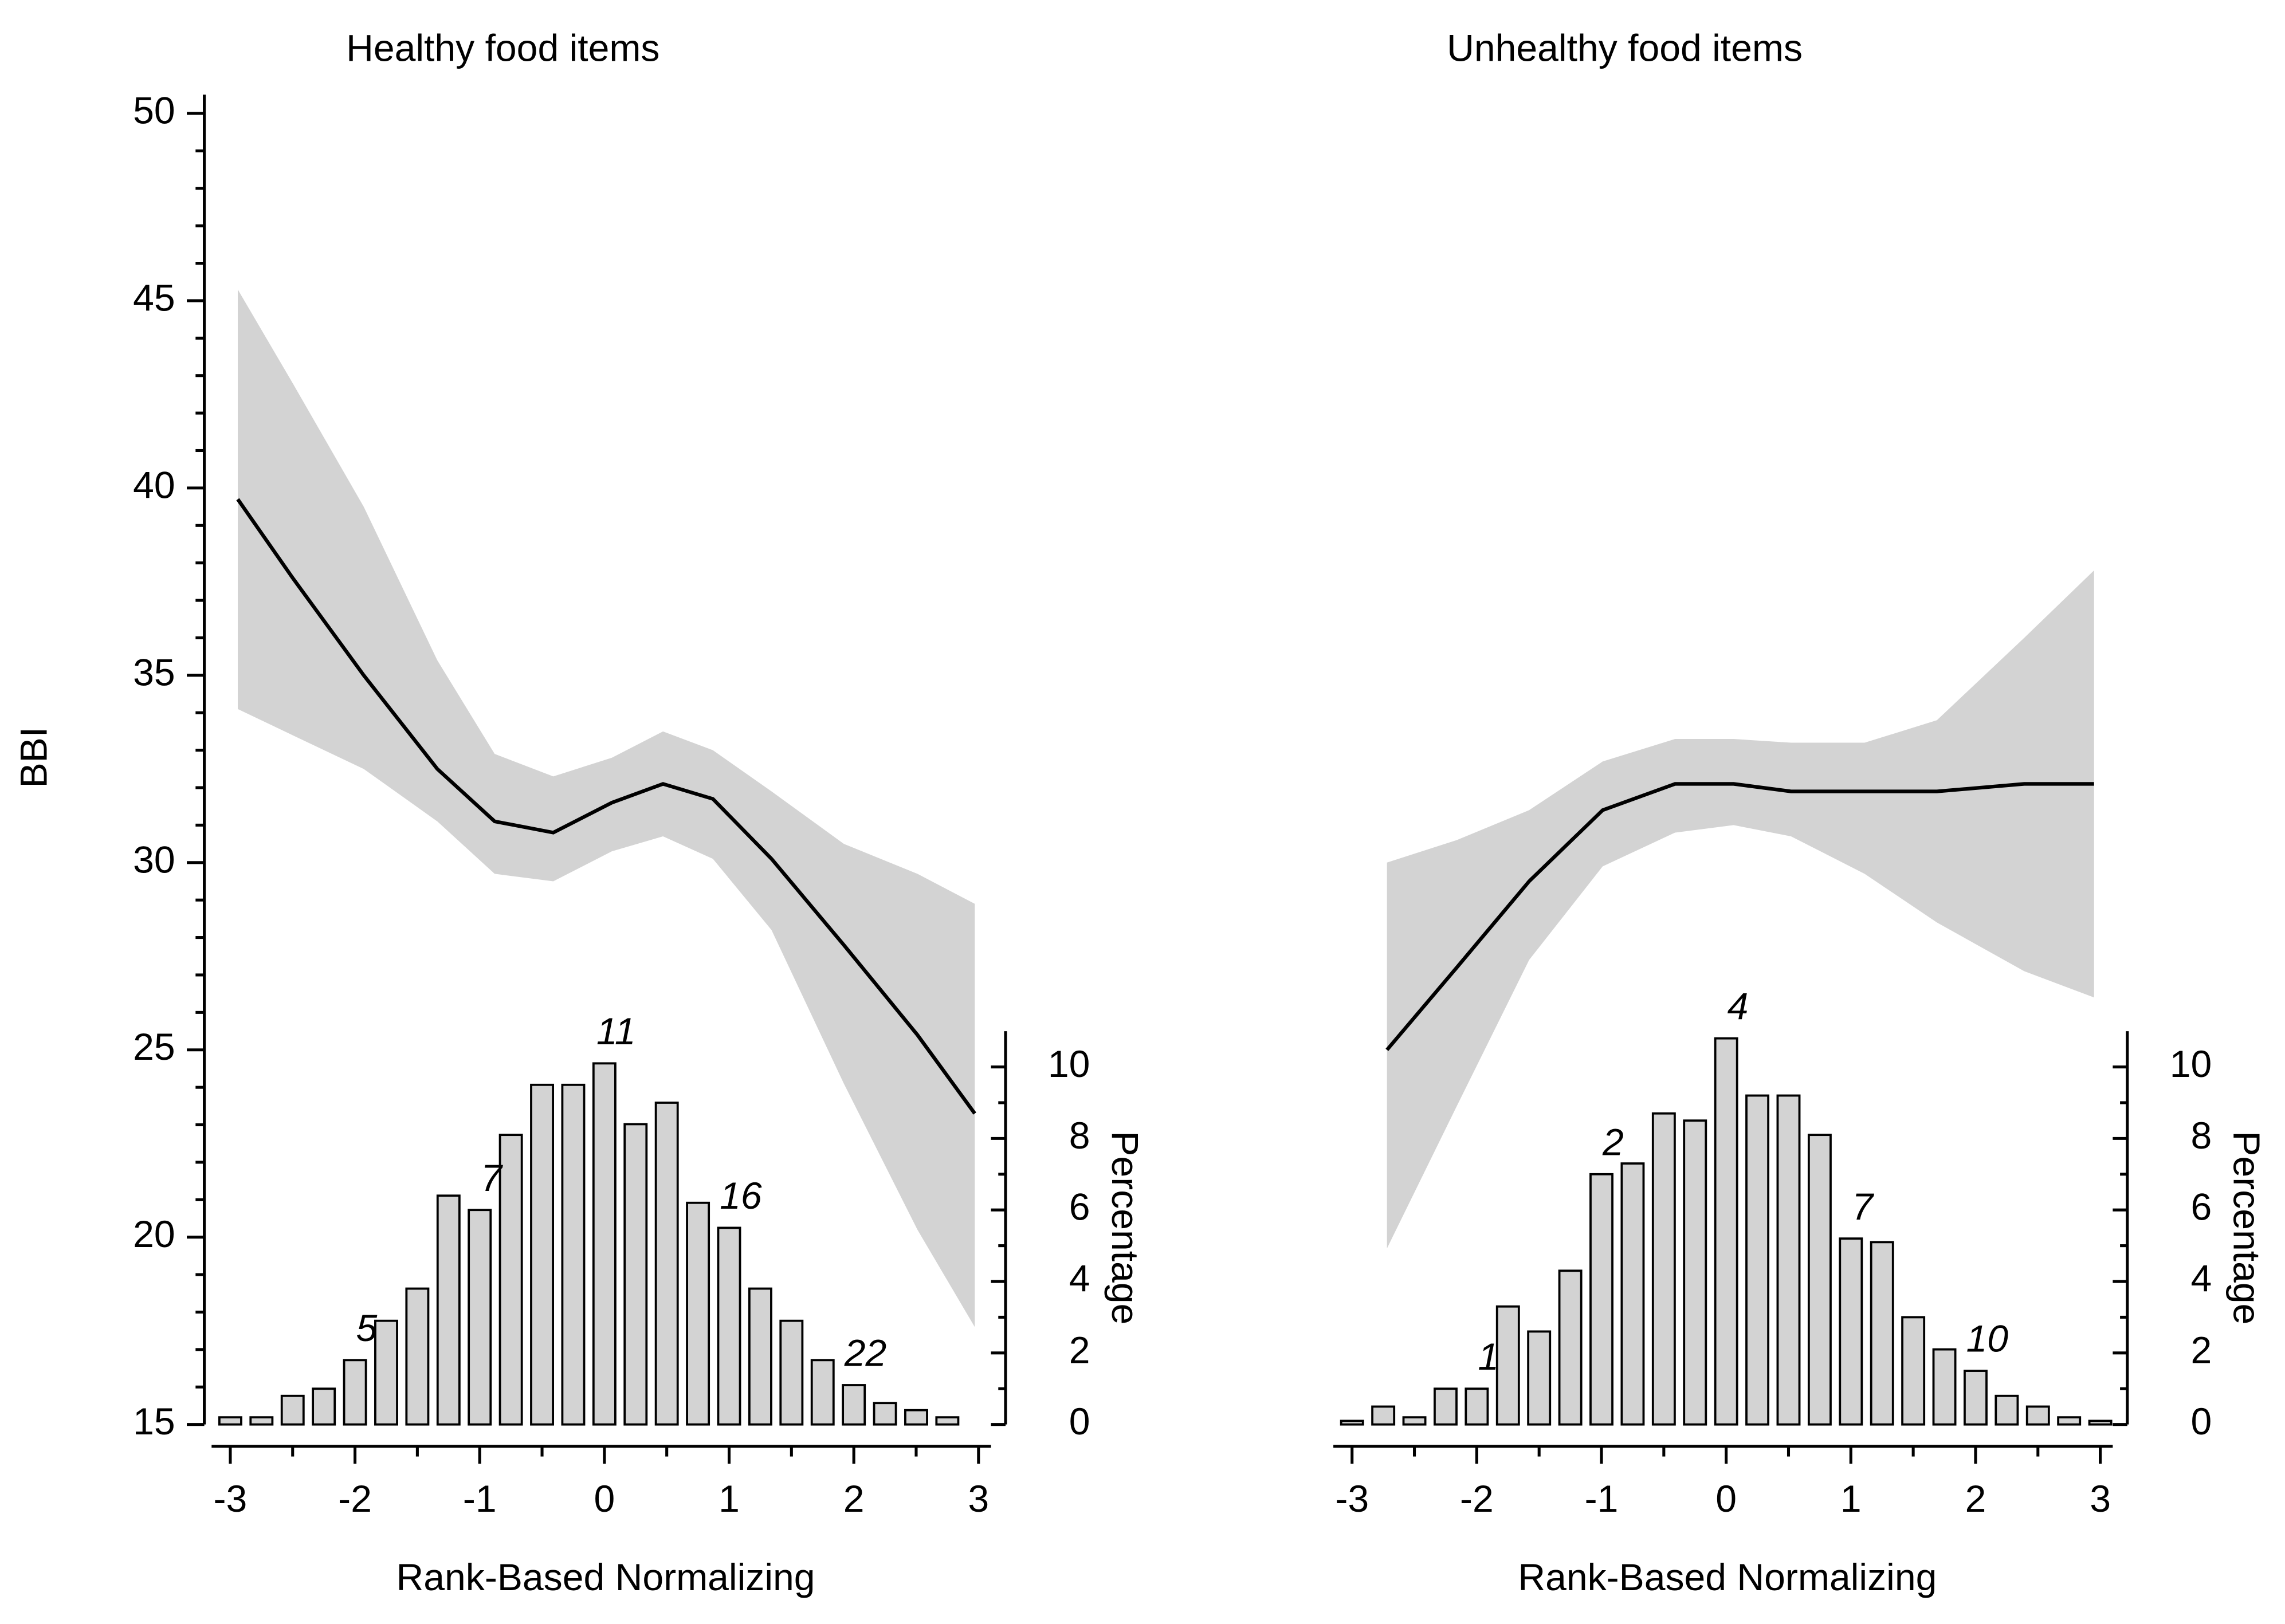  I want to click on panel-title: Healthy food items, so click(502, 48).